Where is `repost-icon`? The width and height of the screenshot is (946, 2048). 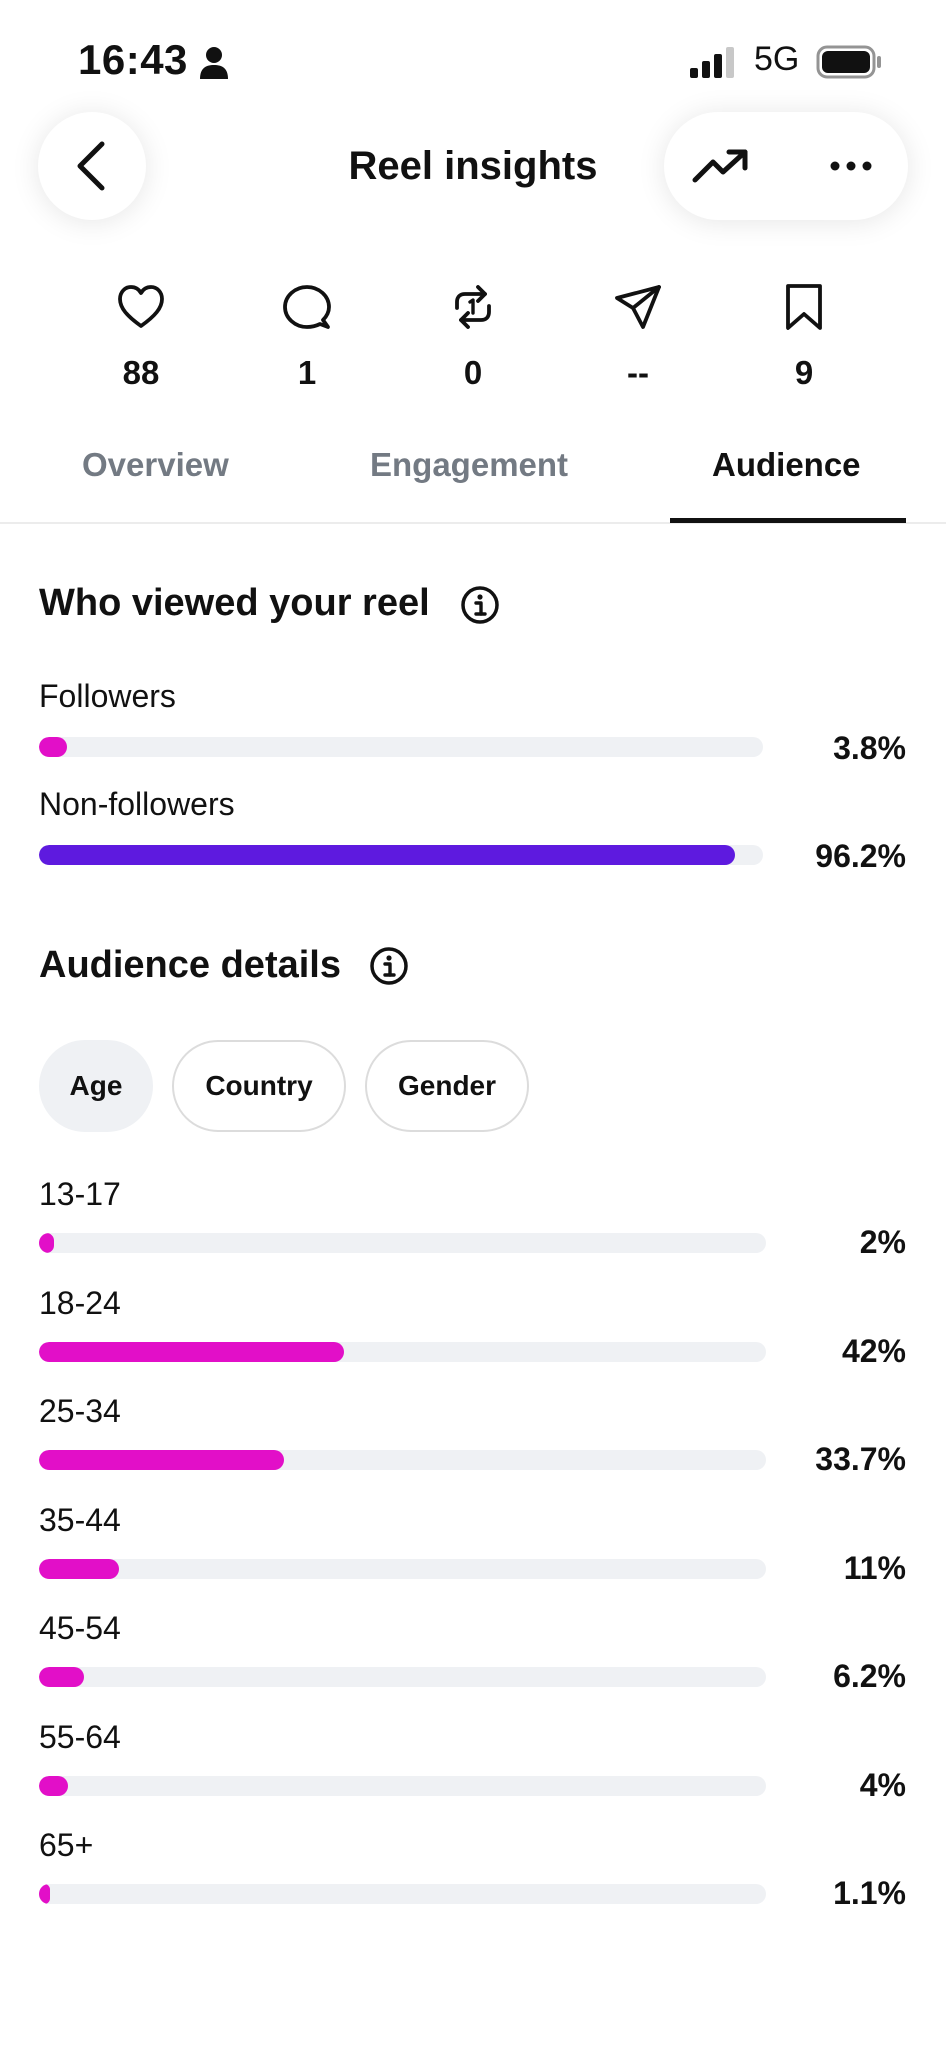 repost-icon is located at coordinates (473, 307).